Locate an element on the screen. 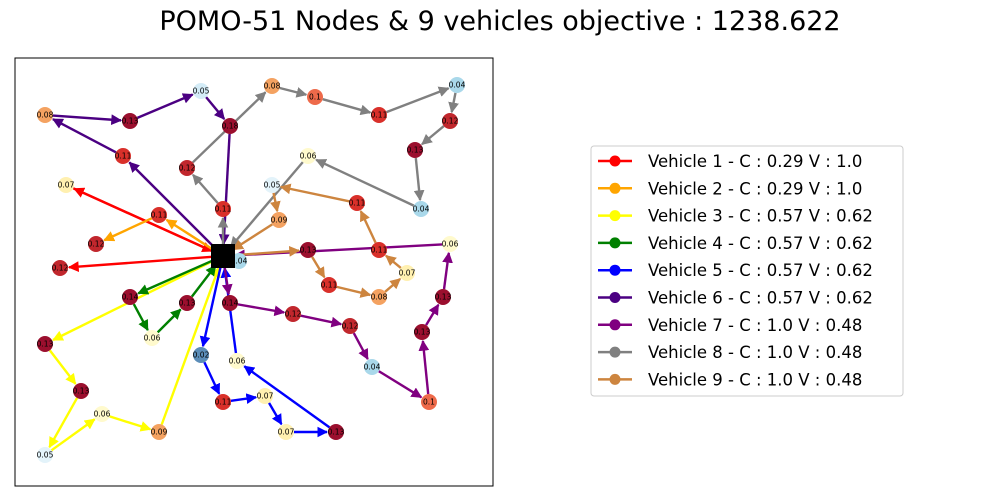 This screenshot has height=500, width=1000. customer-node-n10 is located at coordinates (415, 150).